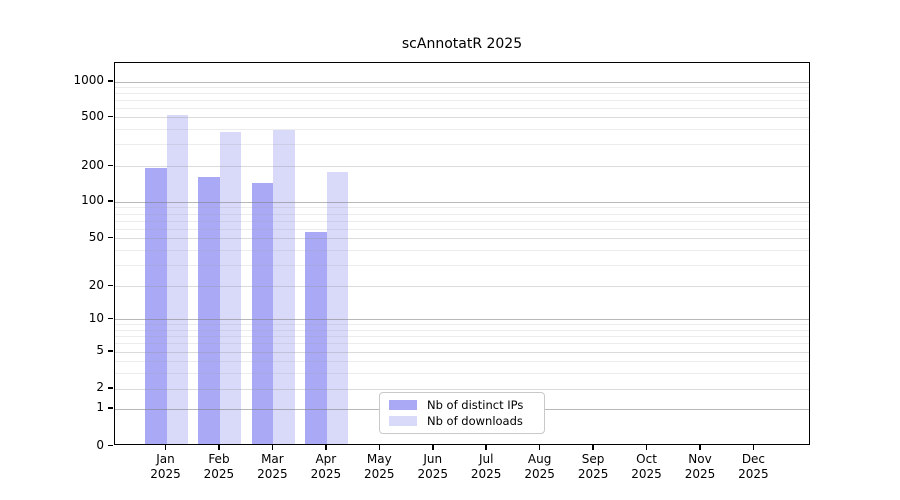 The image size is (900, 500). Describe the element at coordinates (700, 466) in the screenshot. I see `x-tick-label-nov: Nov 2025` at that location.